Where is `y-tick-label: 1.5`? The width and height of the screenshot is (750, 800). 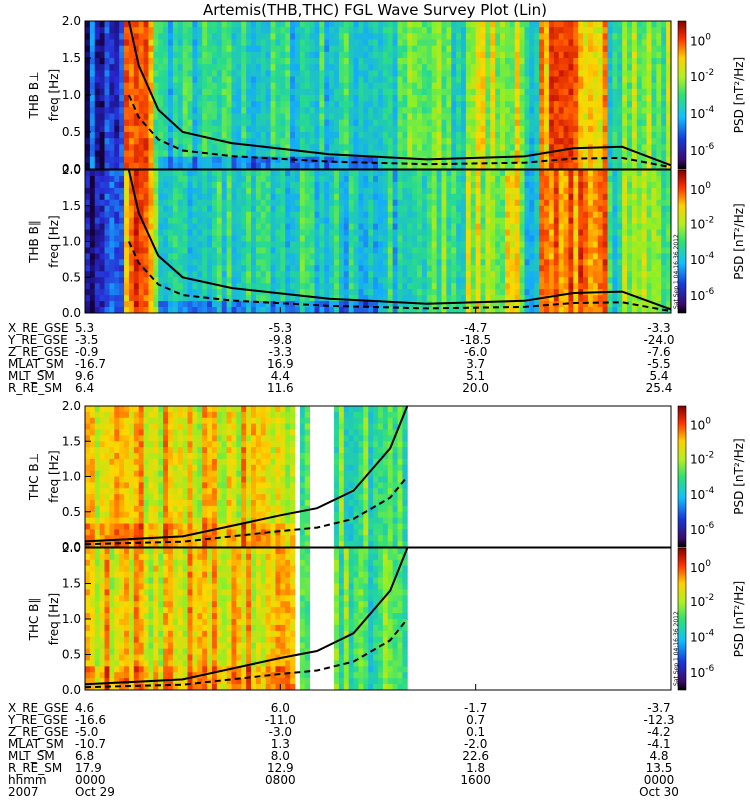 y-tick-label: 1.5 is located at coordinates (71, 58).